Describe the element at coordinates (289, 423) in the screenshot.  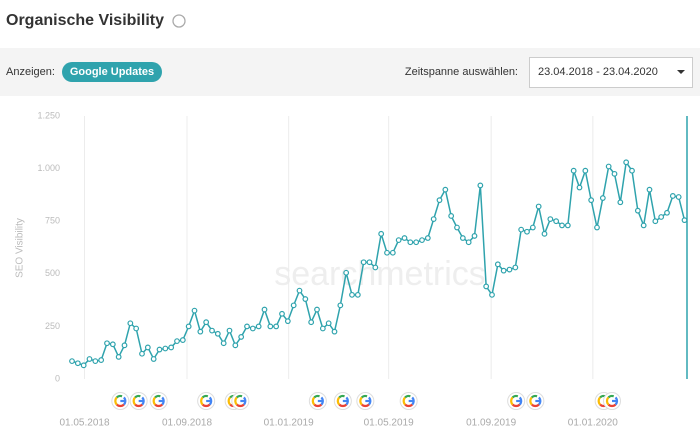
I see `x-tick-label: 01.01.2019` at that location.